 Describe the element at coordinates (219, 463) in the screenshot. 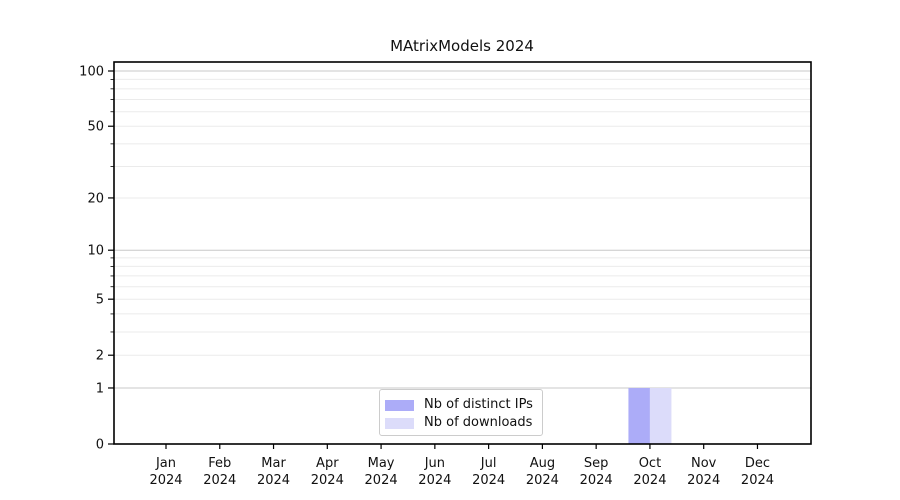

I see `x-tick-label-month: Feb` at that location.